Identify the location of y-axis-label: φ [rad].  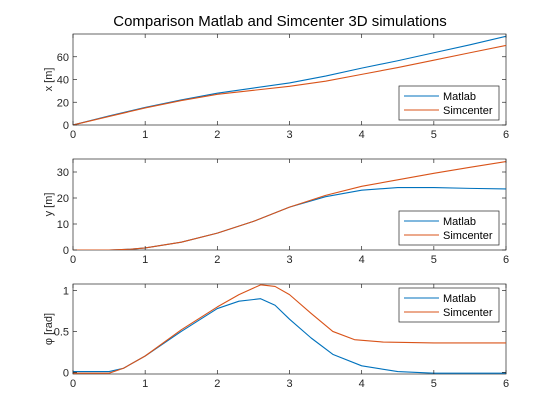
(49, 329).